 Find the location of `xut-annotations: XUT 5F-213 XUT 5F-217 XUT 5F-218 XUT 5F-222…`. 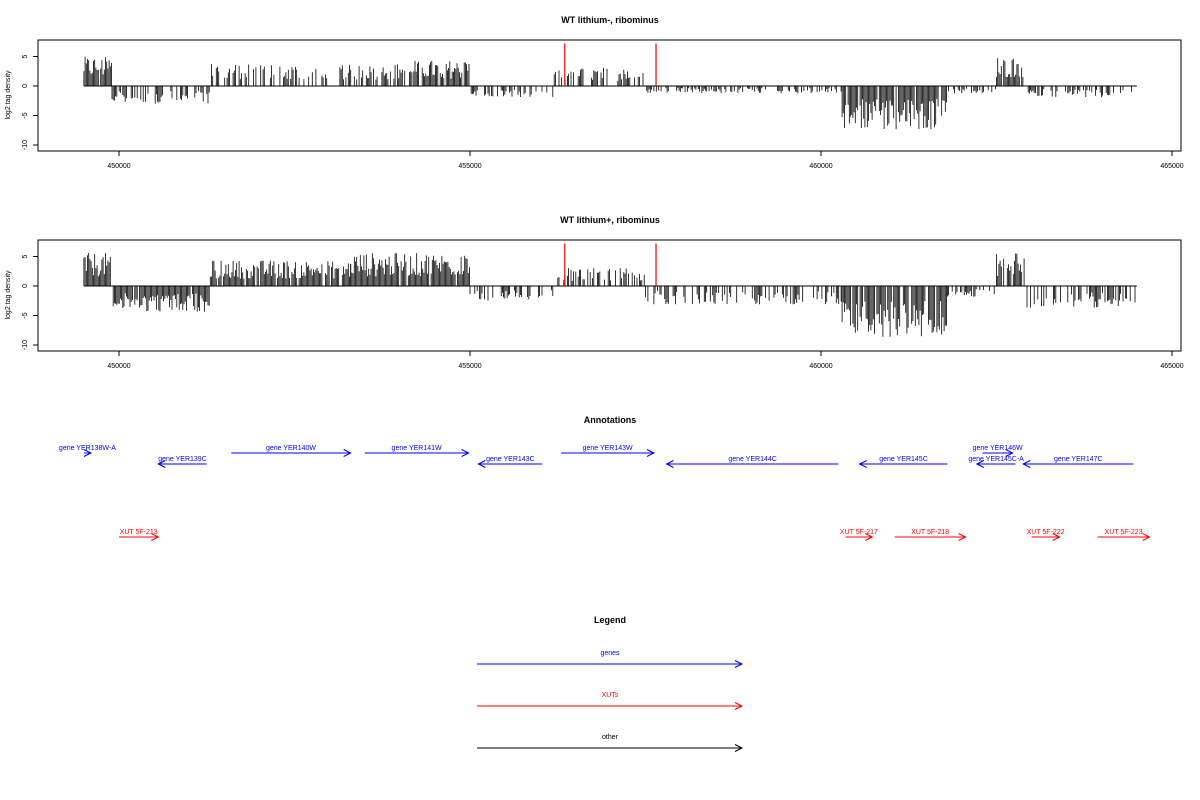

xut-annotations: XUT 5F-213 XUT 5F-217 XUT 5F-218 XUT 5F-222… is located at coordinates (635, 535).